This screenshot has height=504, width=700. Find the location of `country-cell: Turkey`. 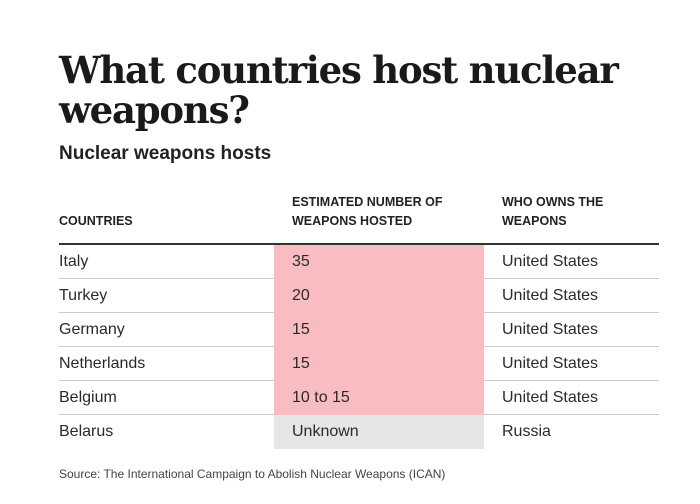

country-cell: Turkey is located at coordinates (83, 295).